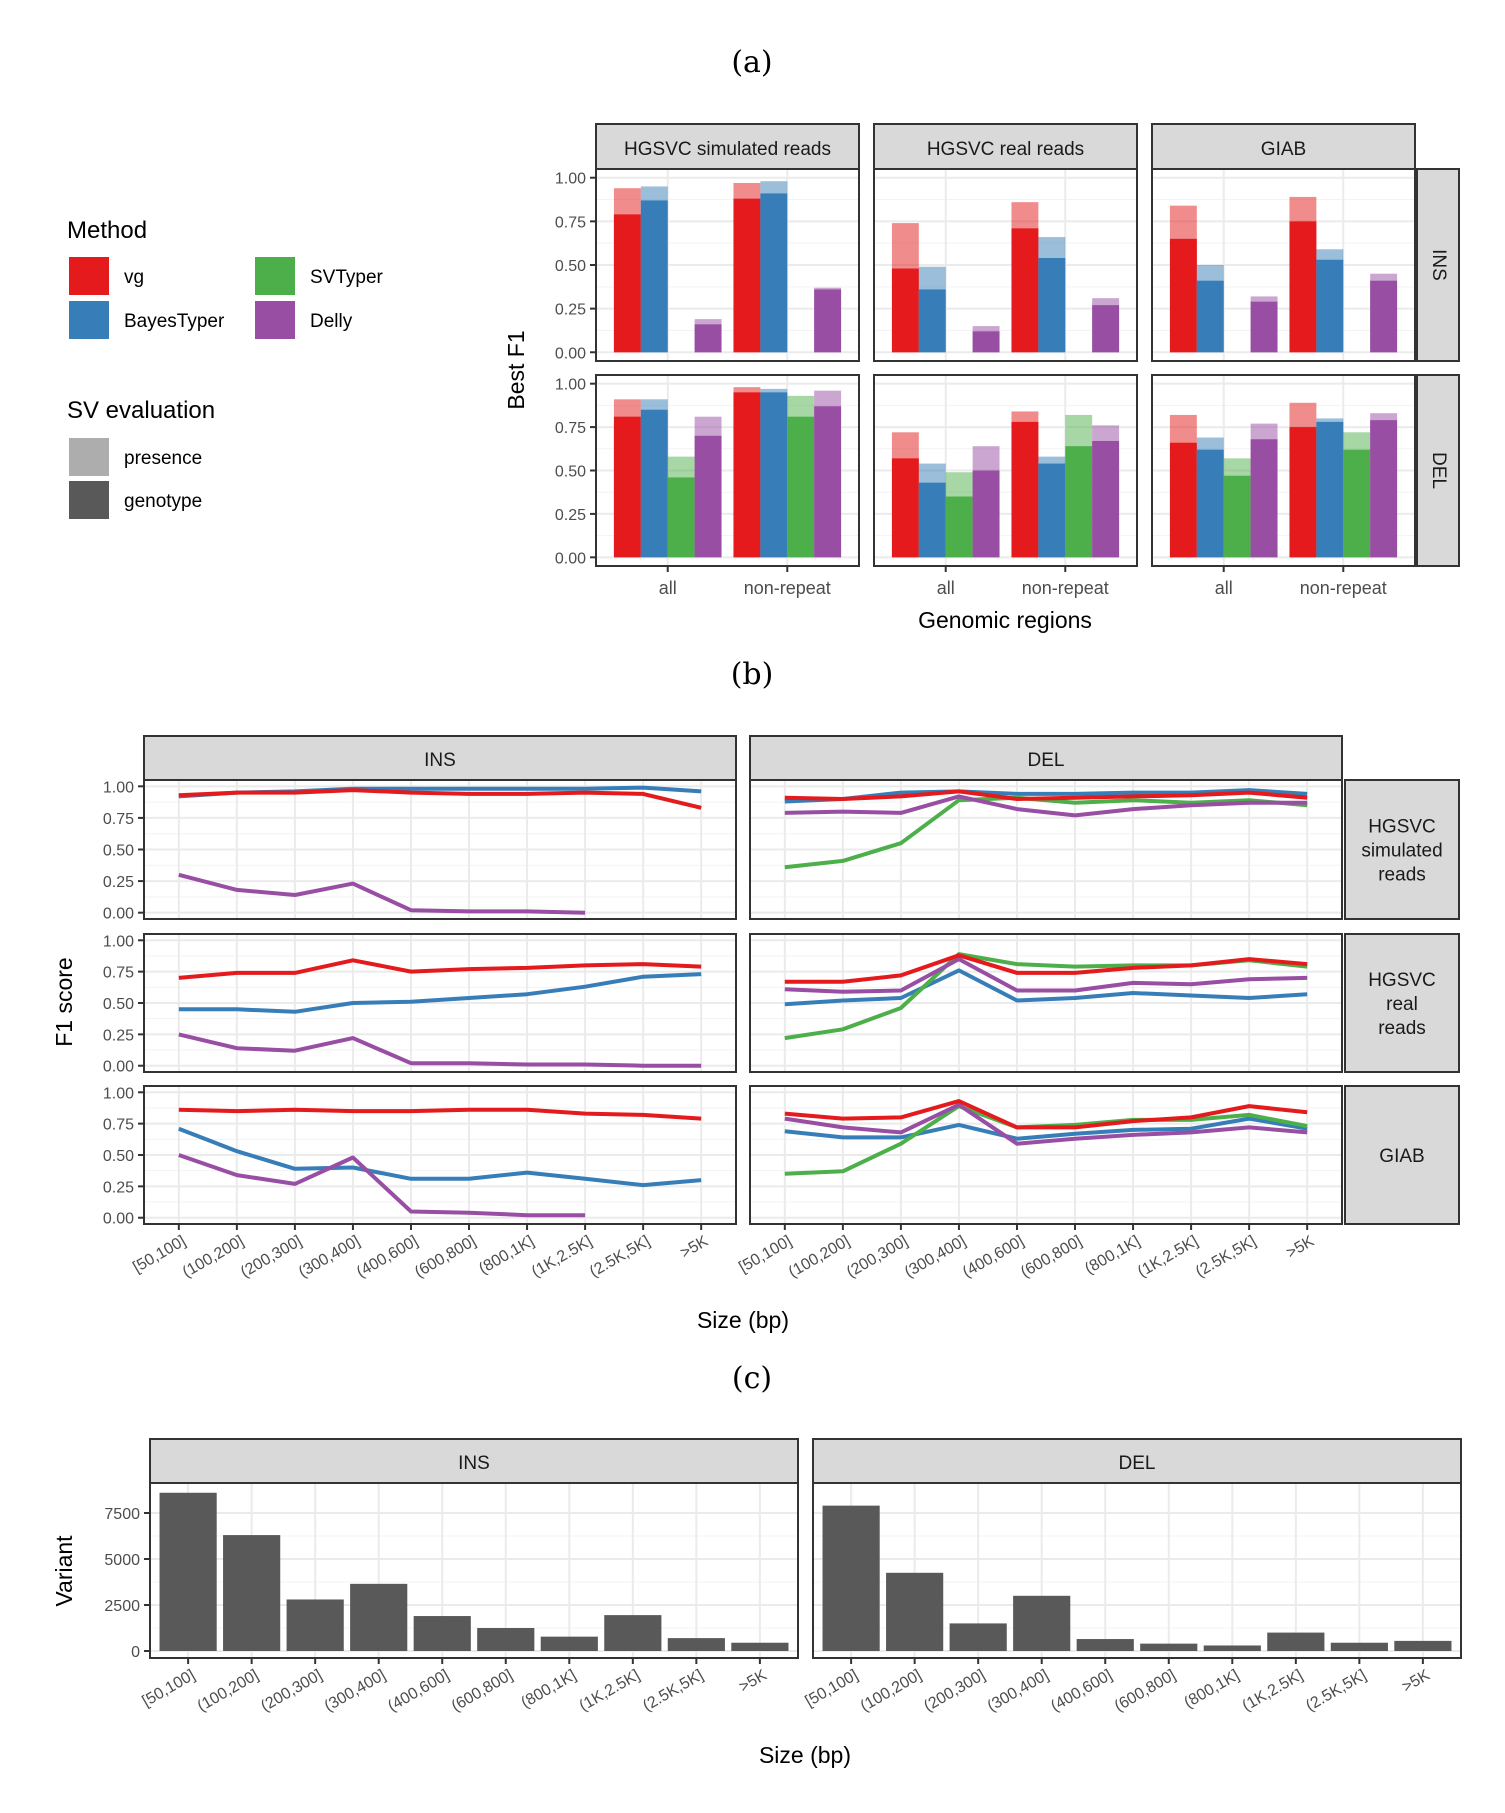 The width and height of the screenshot is (1505, 1813). What do you see at coordinates (1018, 1691) in the screenshot?
I see `x-tick-label: (300,400]` at bounding box center [1018, 1691].